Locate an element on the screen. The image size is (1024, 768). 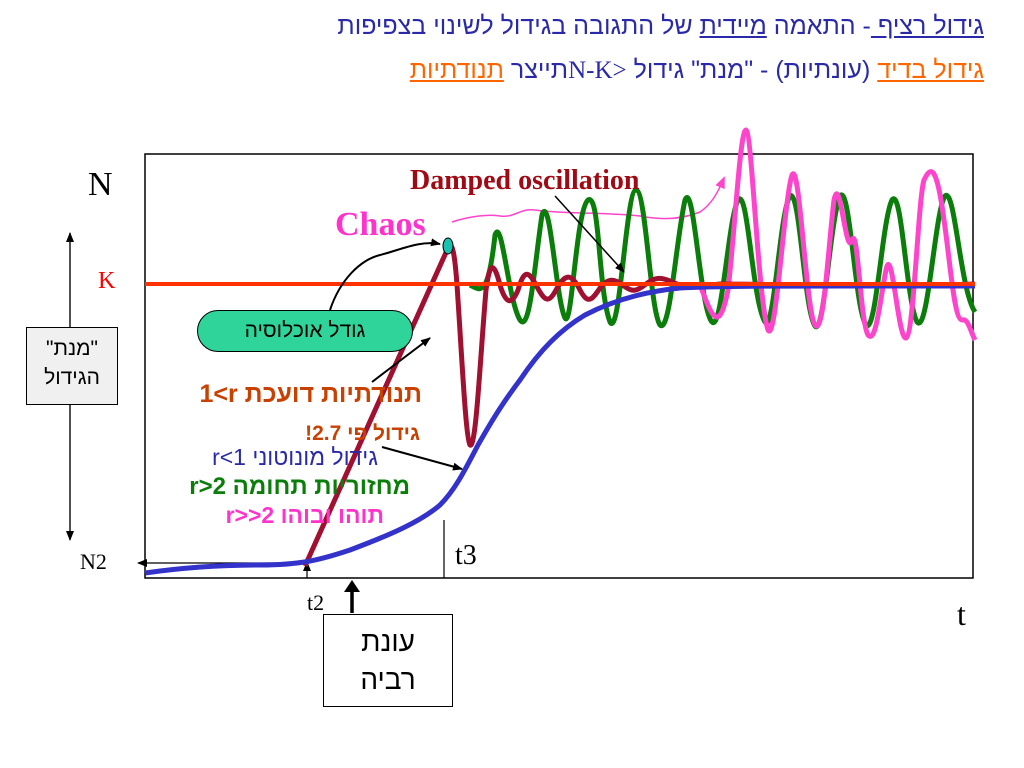
t2-label: t2 is located at coordinates (316, 602).